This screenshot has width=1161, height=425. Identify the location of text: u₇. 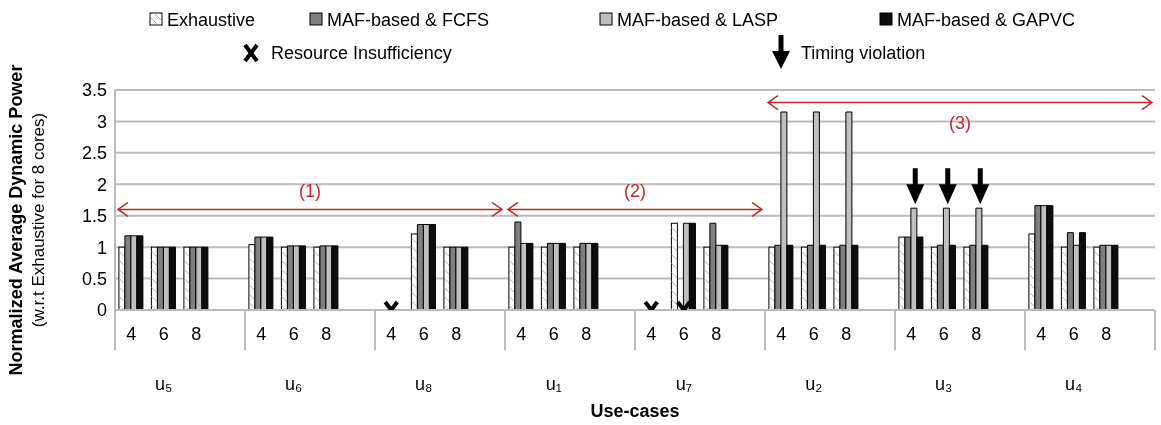
(683, 384).